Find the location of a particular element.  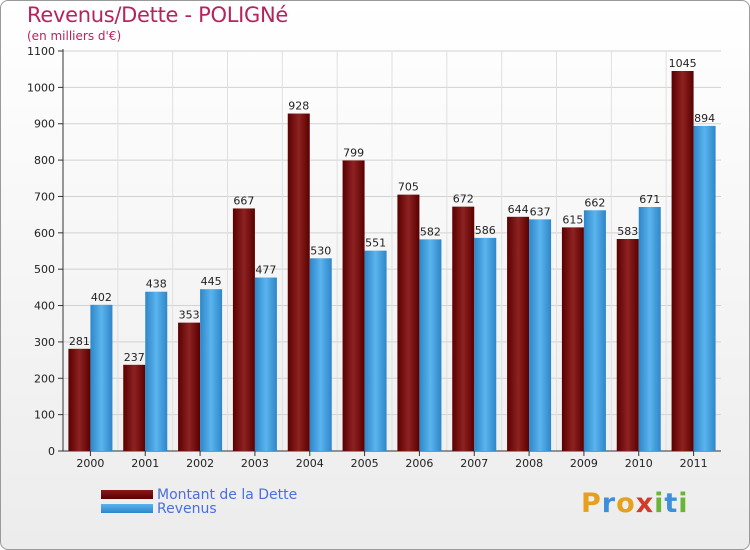

data-label: 583 is located at coordinates (627, 231).